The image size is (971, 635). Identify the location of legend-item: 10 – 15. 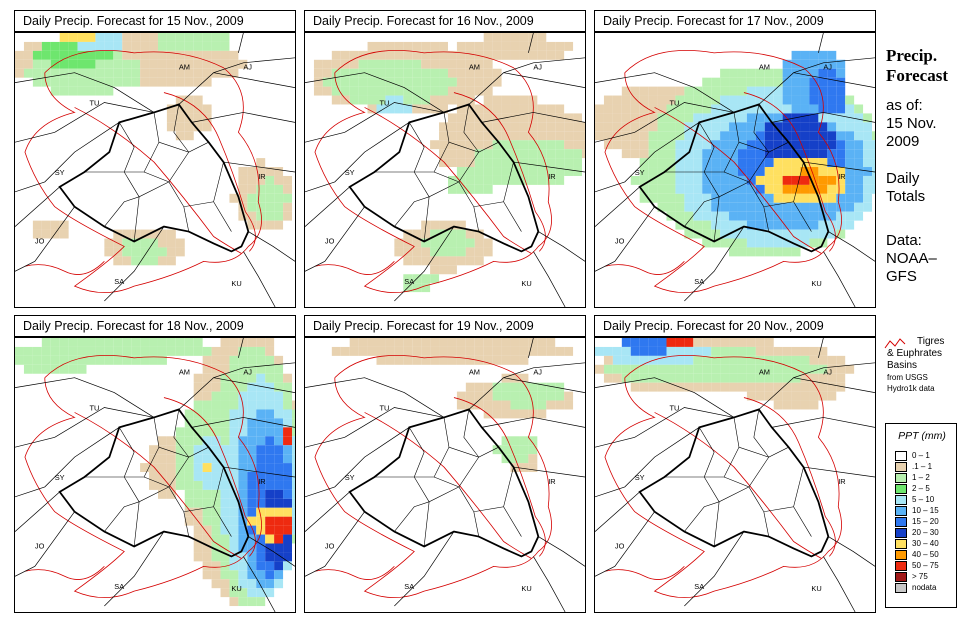
(925, 511).